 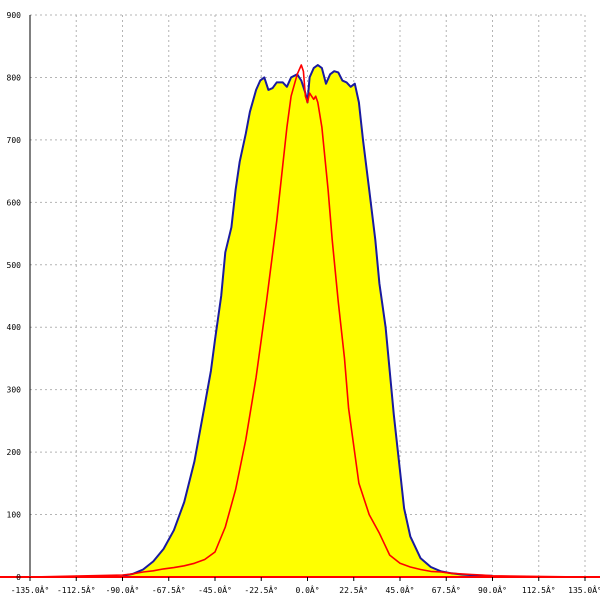 I want to click on x-tick-label: 22.5Â°, so click(x=353, y=589).